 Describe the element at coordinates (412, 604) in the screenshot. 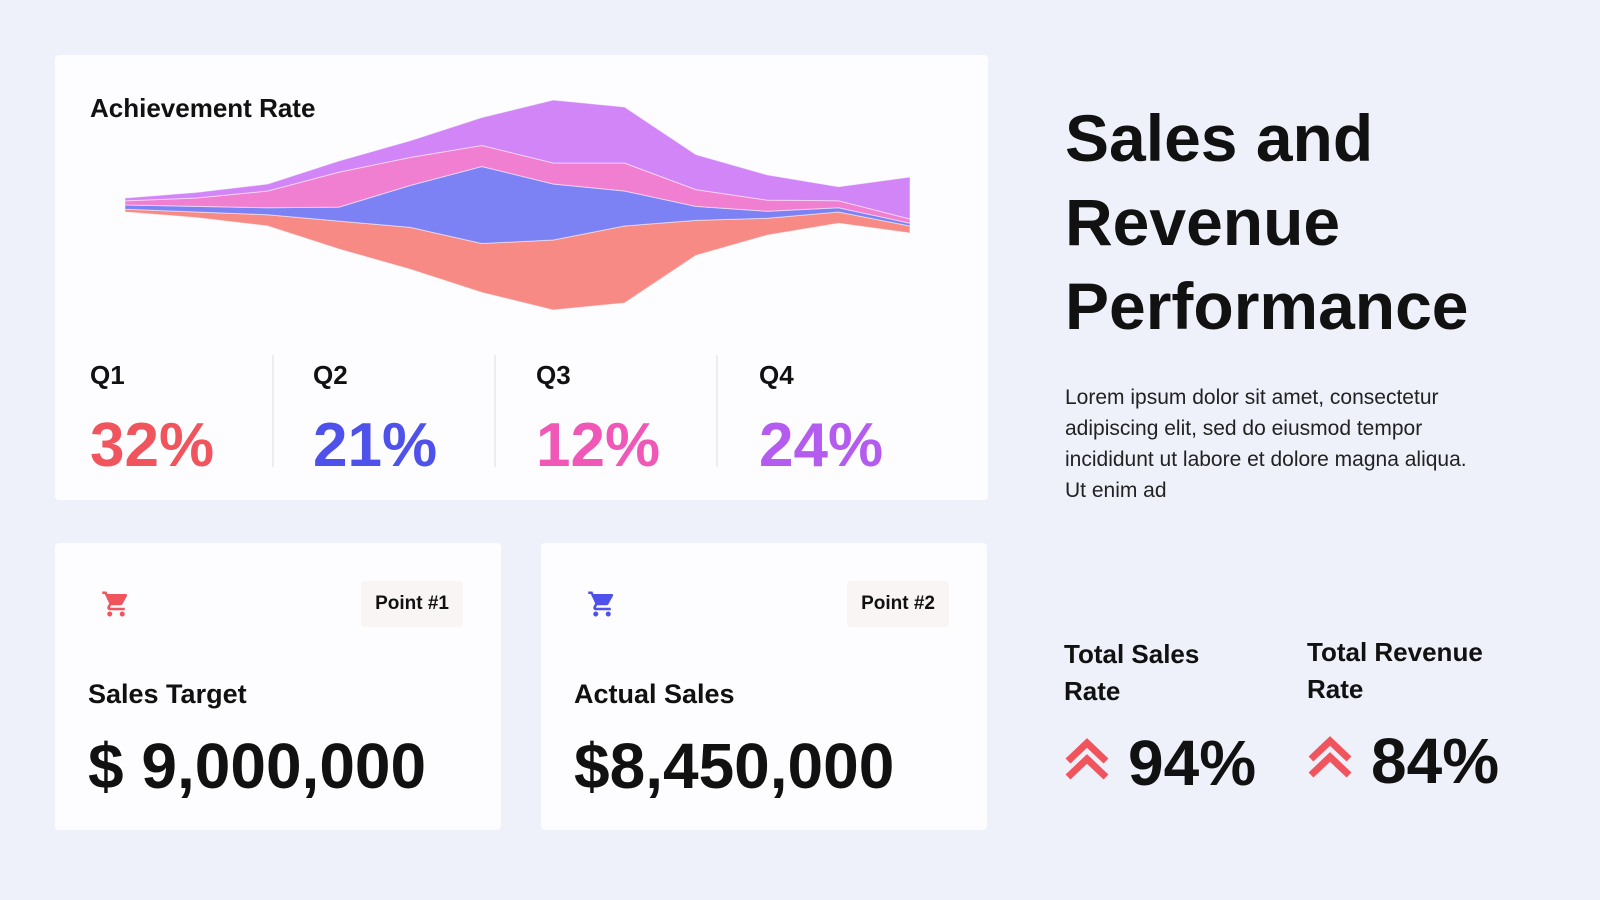

I see `badge: Point #1` at that location.